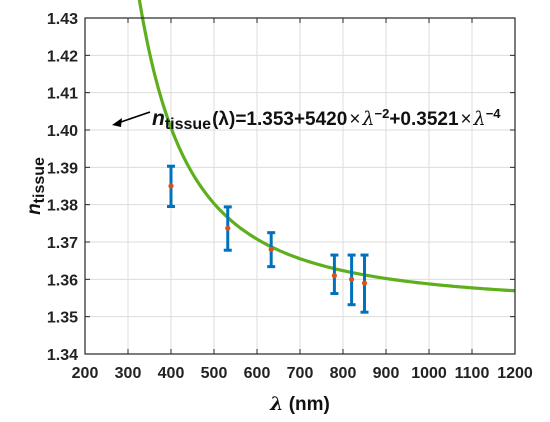  Describe the element at coordinates (386, 373) in the screenshot. I see `x-tick-label: 900` at that location.